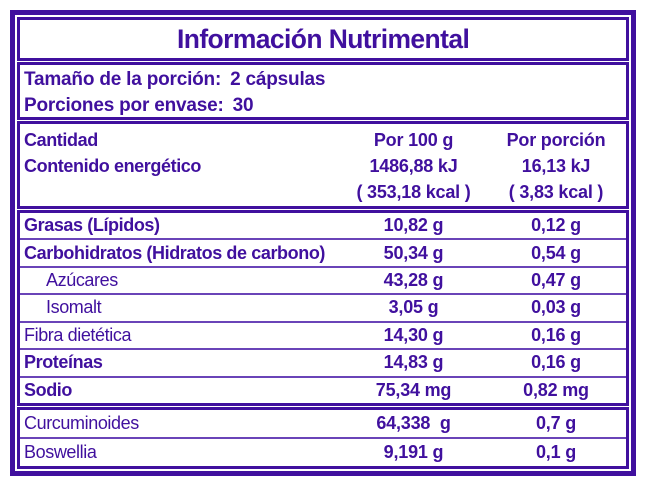  I want to click on row-per100-value: 14,30 g, so click(413, 334).